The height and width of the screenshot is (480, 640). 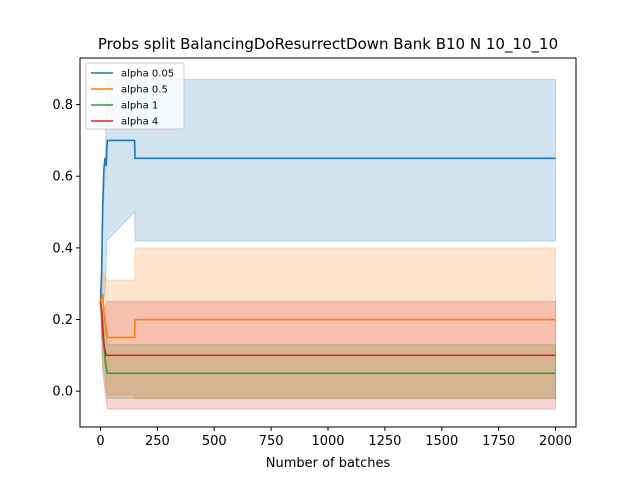 I want to click on legend: alpha 0.05 alpha 0.5 alpha 1 alpha 4, so click(x=135, y=96).